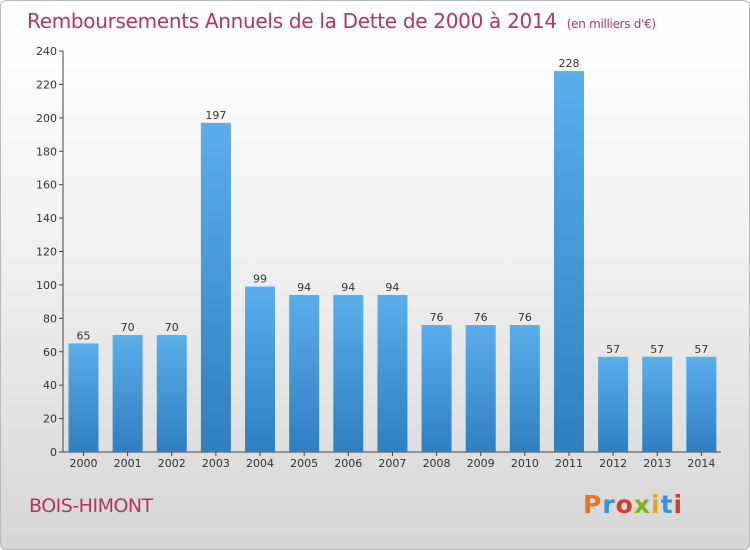  I want to click on y-tick-label: 60, so click(50, 352).